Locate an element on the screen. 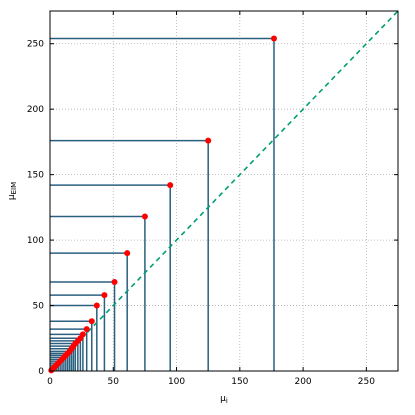 This screenshot has width=415, height=415. x-tick-label: 100 is located at coordinates (176, 382).